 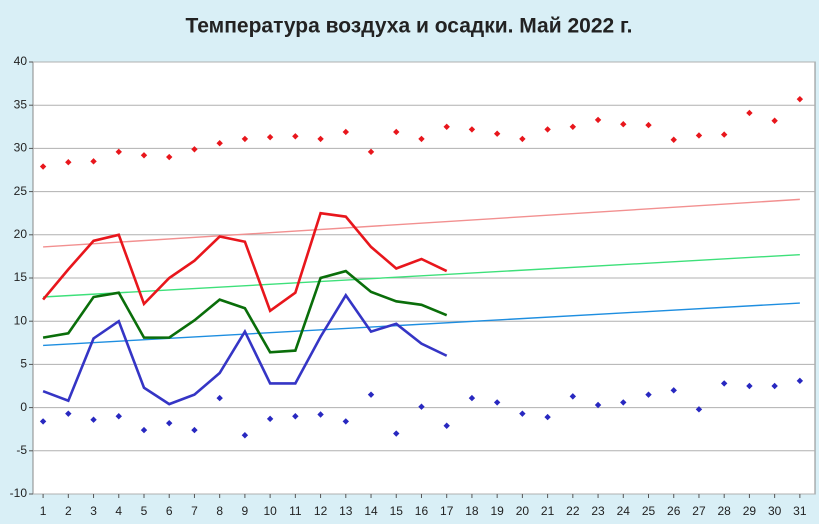 What do you see at coordinates (194, 511) in the screenshot?
I see `x-tick-label: 7` at bounding box center [194, 511].